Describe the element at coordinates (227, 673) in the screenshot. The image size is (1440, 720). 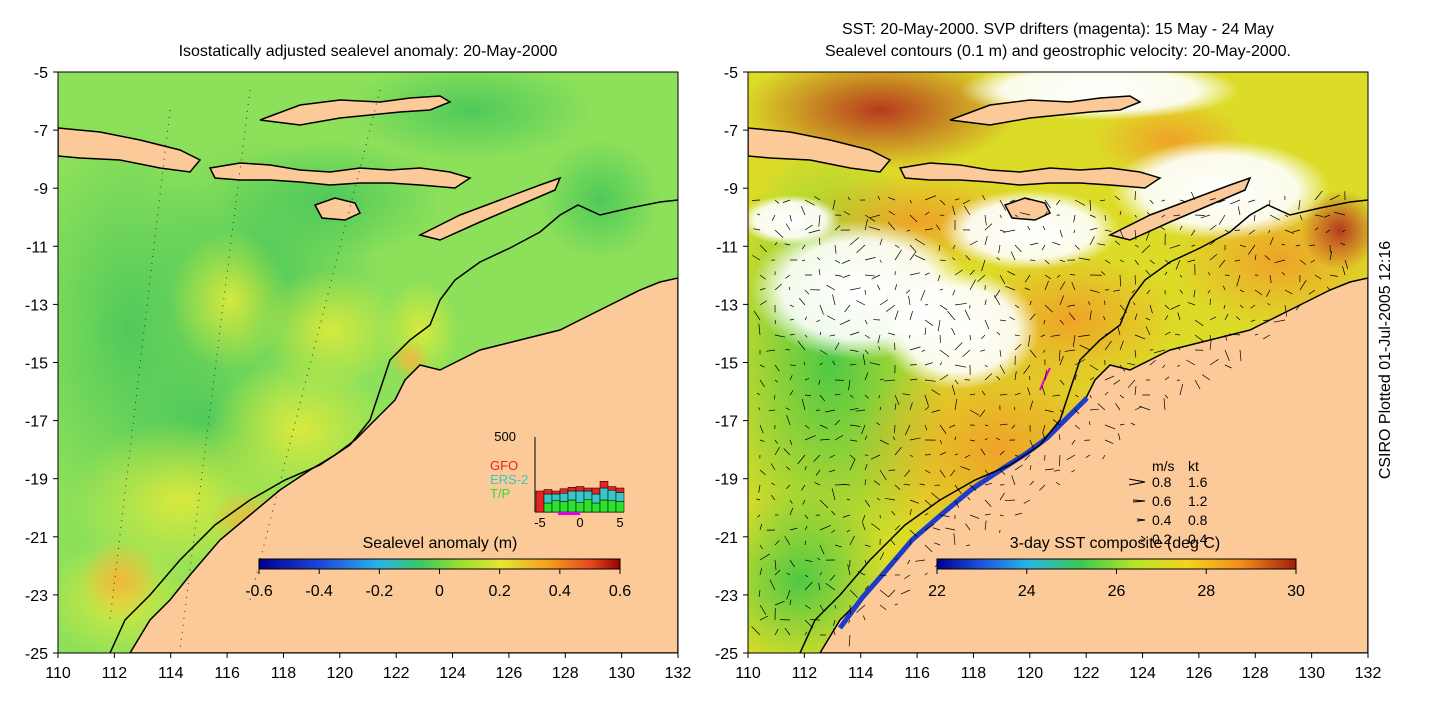
I see `x-tick-label: 116` at that location.